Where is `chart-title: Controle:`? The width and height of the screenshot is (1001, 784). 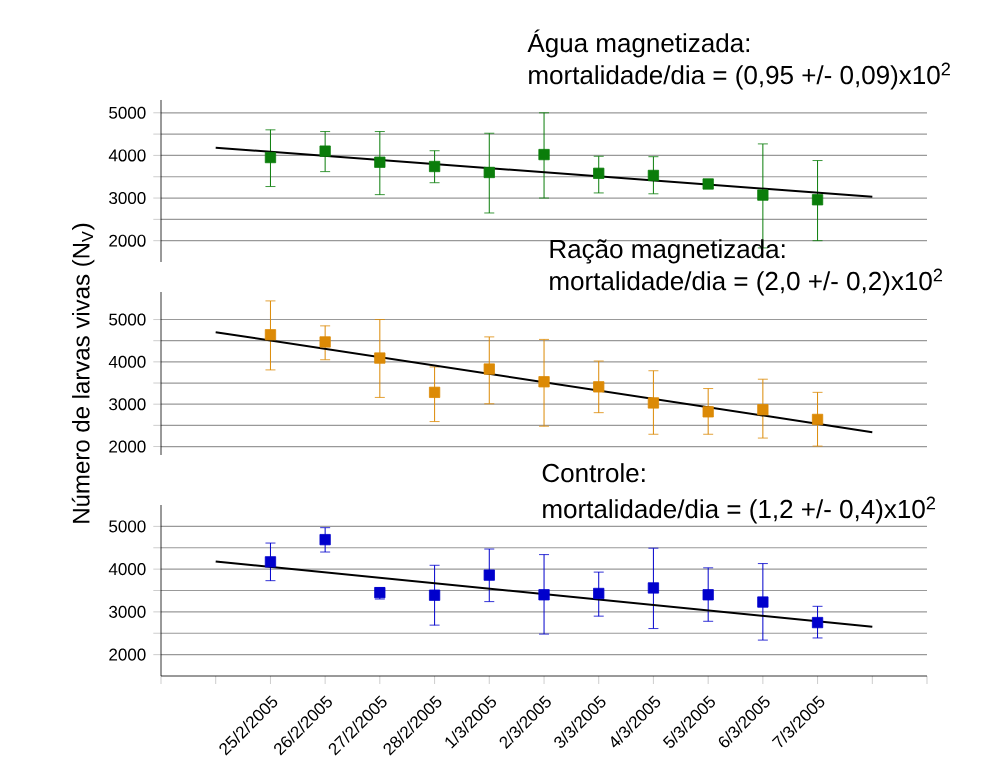 chart-title: Controle: is located at coordinates (593, 473).